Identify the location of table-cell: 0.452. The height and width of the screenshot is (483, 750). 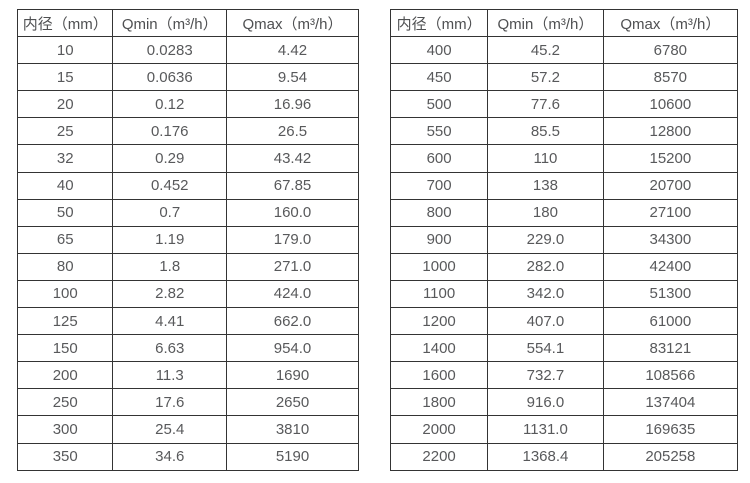
(170, 185).